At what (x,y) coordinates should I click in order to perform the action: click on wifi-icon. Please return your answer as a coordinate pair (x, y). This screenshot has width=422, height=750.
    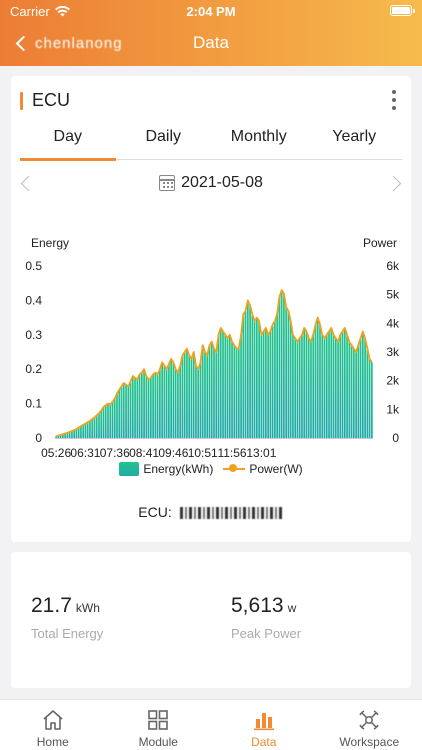
    Looking at the image, I should click on (62, 11).